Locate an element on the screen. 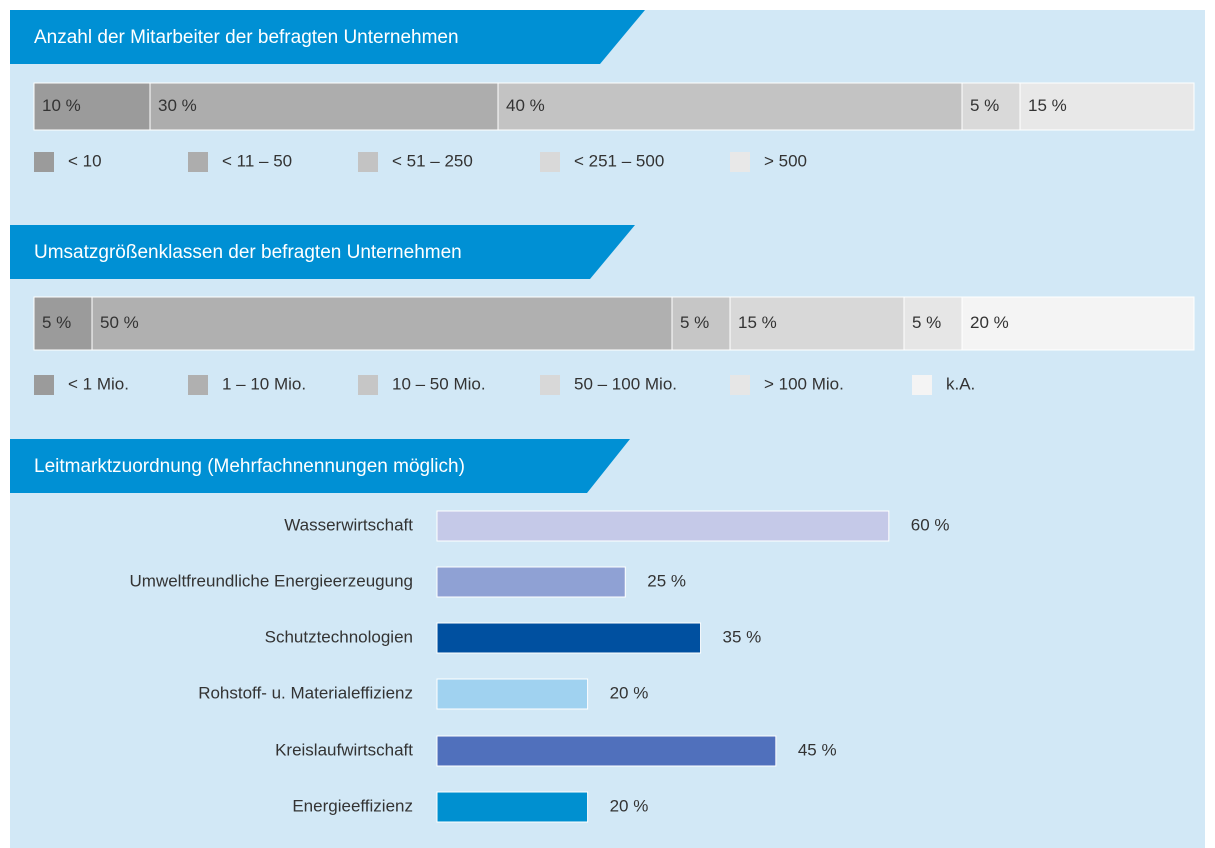 Image resolution: width=1215 pixels, height=848 pixels. legend-label: < 11 – 50 is located at coordinates (257, 160).